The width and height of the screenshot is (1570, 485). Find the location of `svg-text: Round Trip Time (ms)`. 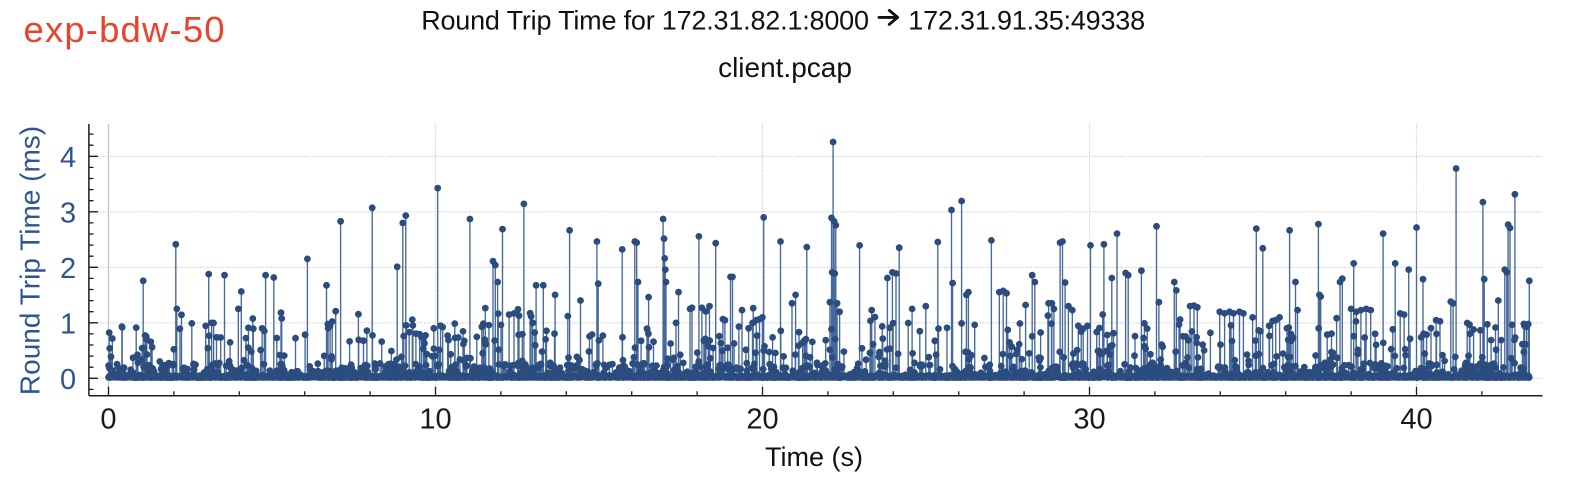

svg-text: Round Trip Time (ms) is located at coordinates (30, 260).